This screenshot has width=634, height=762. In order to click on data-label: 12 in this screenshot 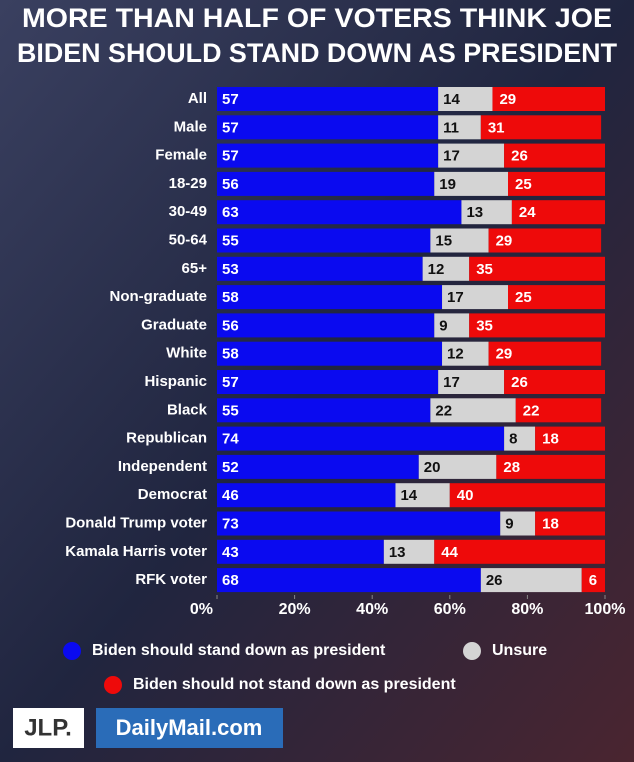, I will do `click(436, 269)`.